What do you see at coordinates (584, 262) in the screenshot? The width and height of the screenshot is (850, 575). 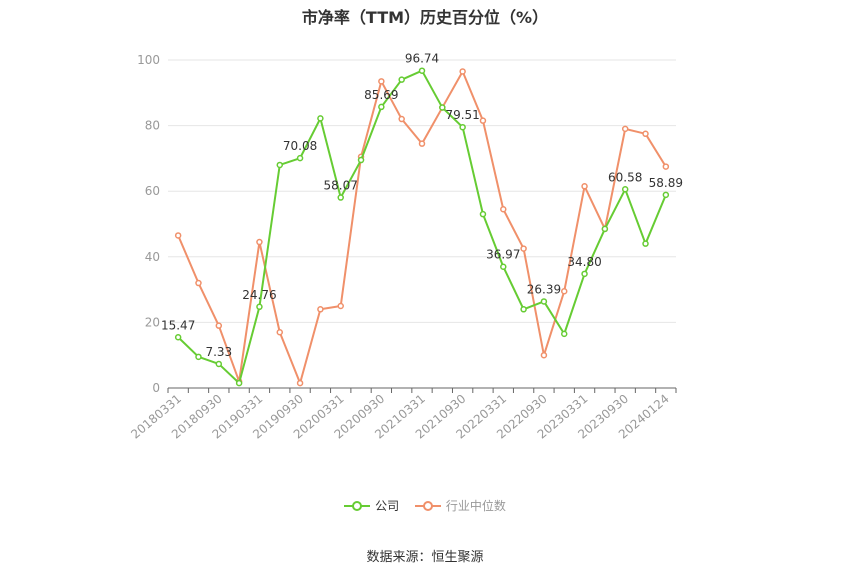 I see `data-label: 34.80` at bounding box center [584, 262].